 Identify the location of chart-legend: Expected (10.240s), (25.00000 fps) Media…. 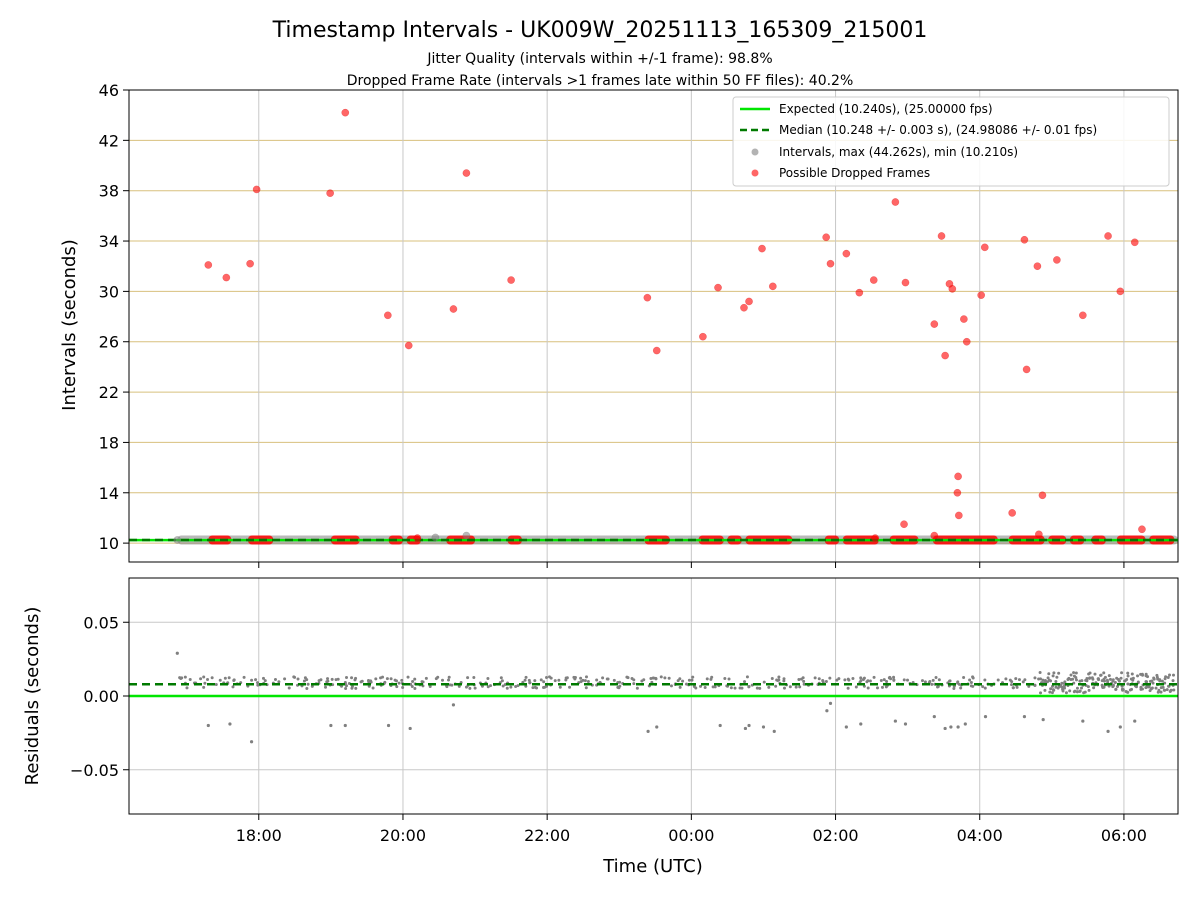
(951, 141).